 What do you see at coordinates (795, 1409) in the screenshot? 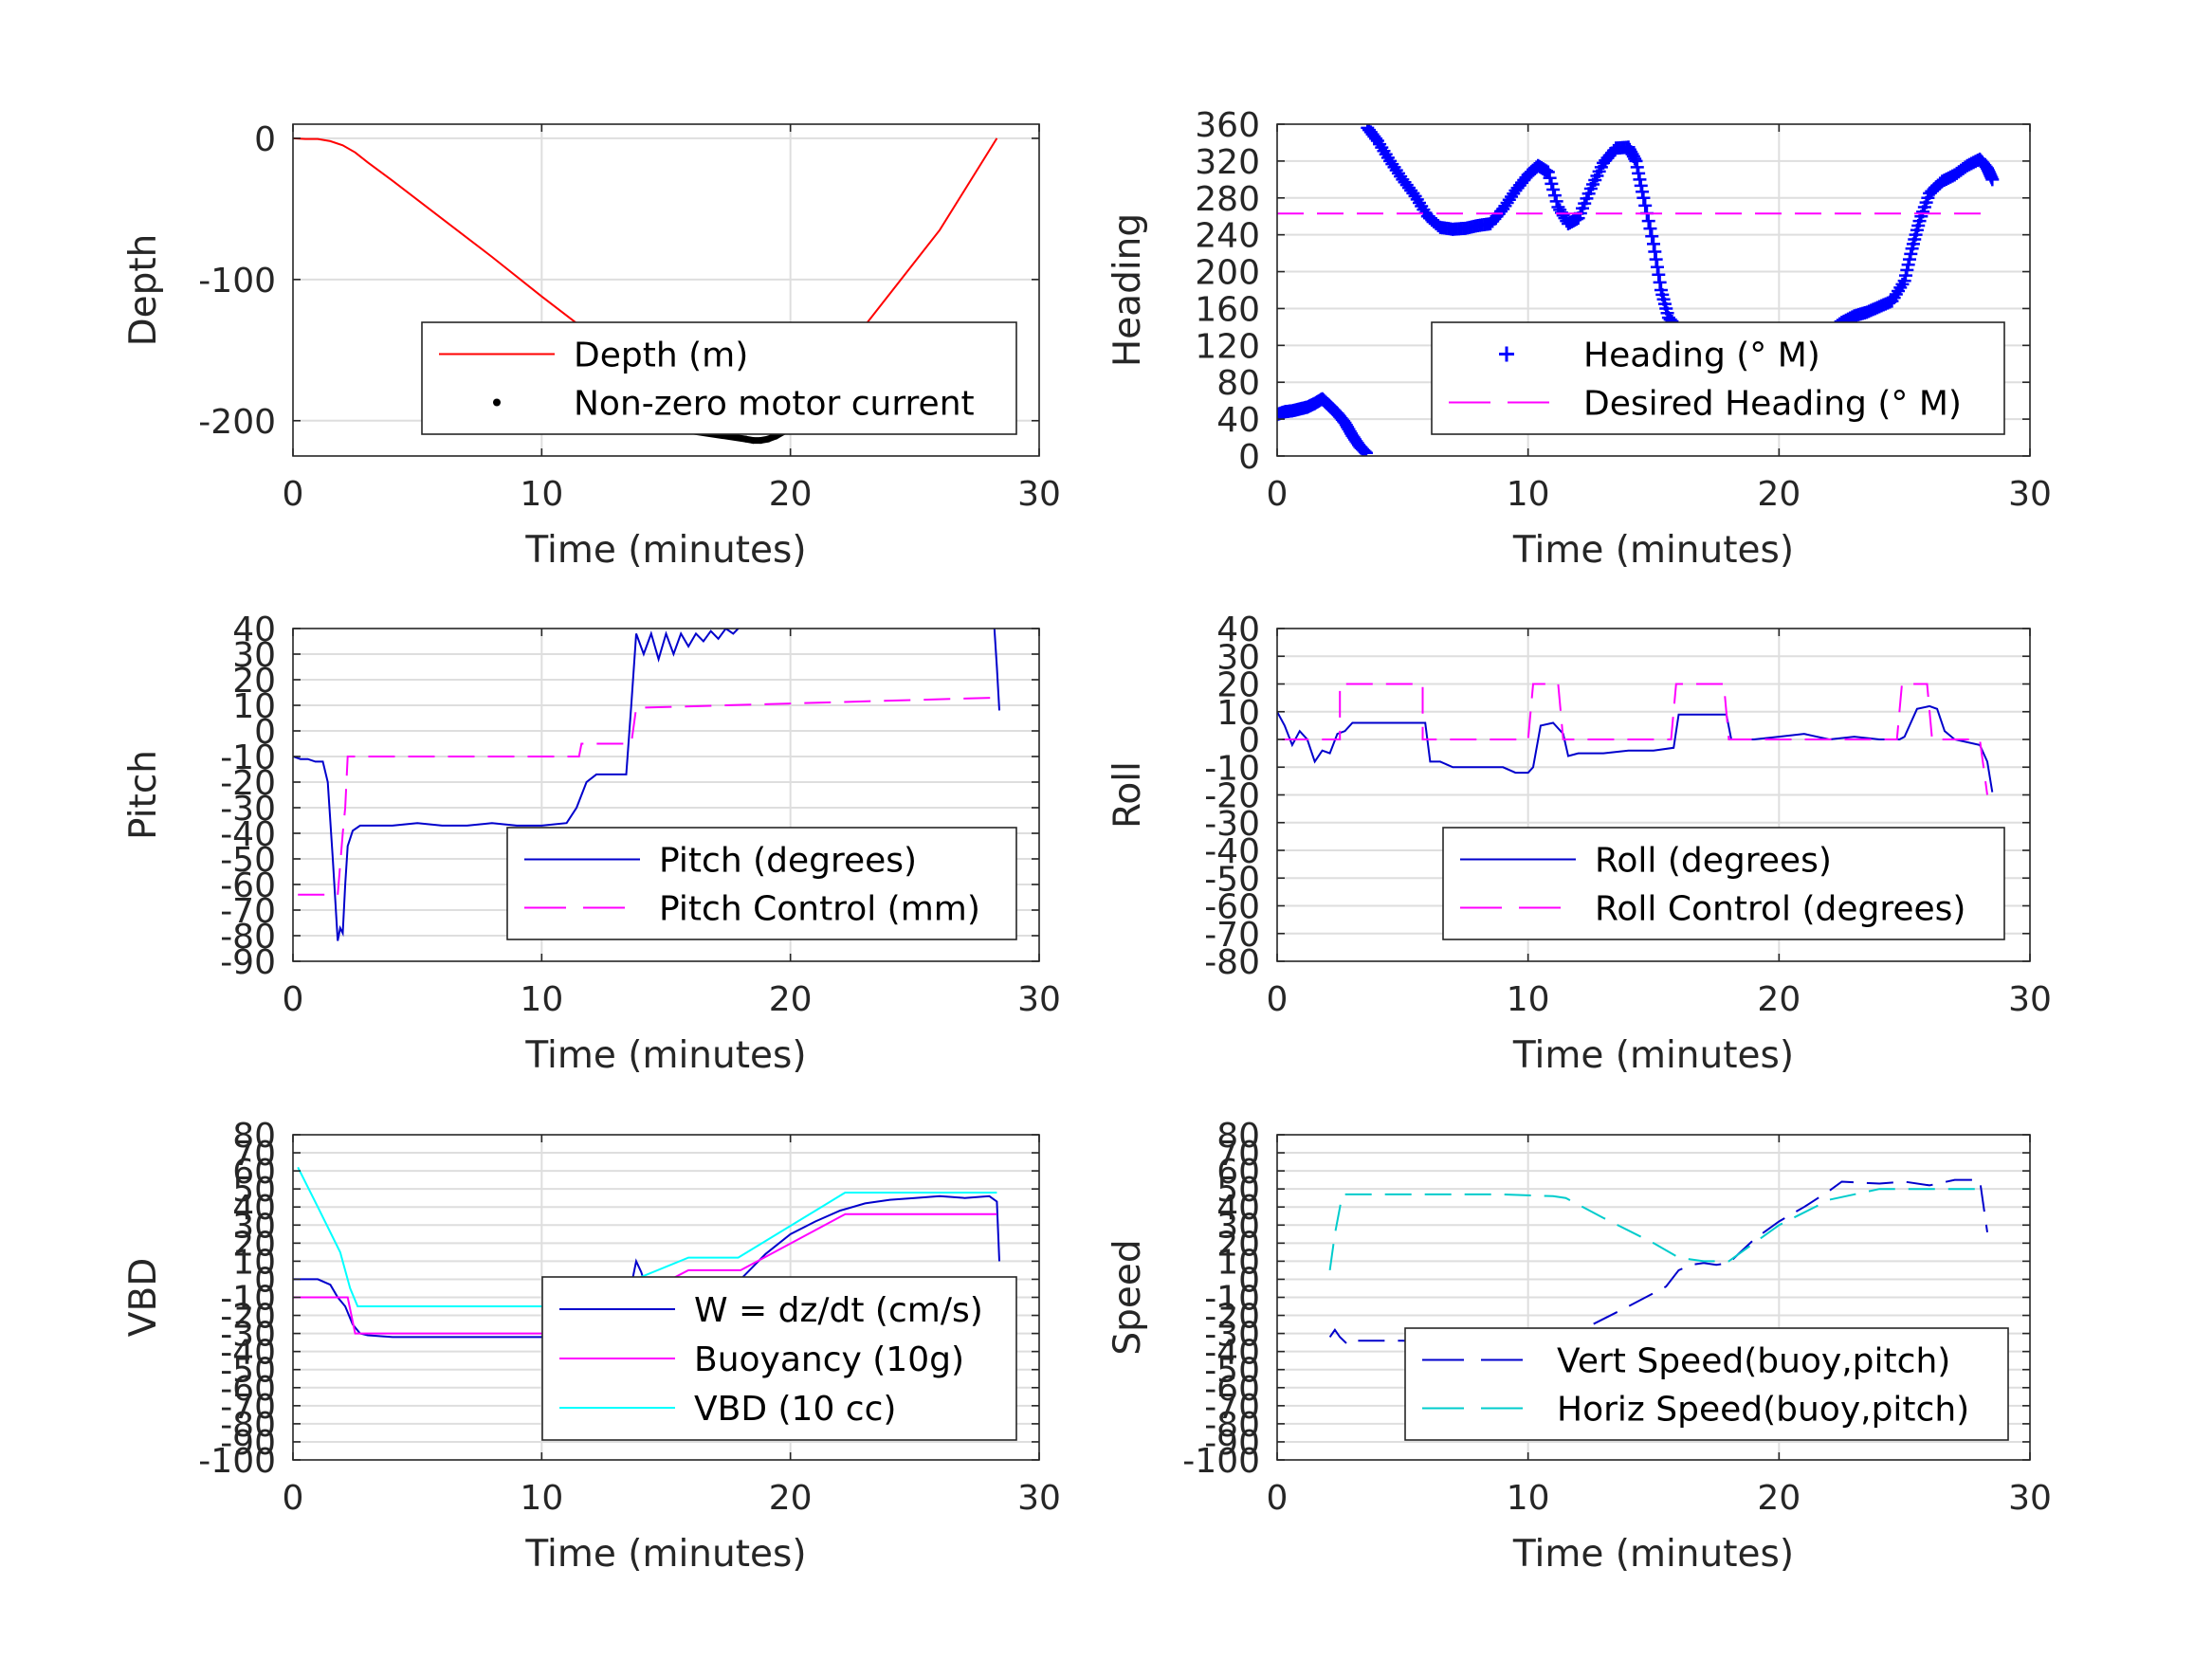
I see `legend-entry: VBD (10 cc)` at bounding box center [795, 1409].